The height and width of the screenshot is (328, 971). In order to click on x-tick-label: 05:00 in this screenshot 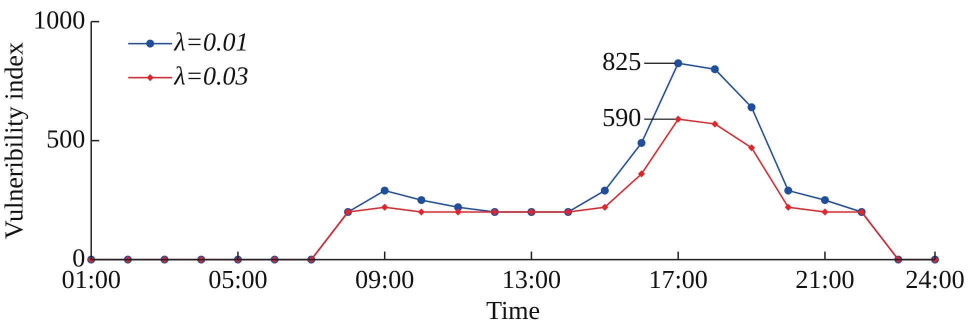, I will do `click(238, 279)`.